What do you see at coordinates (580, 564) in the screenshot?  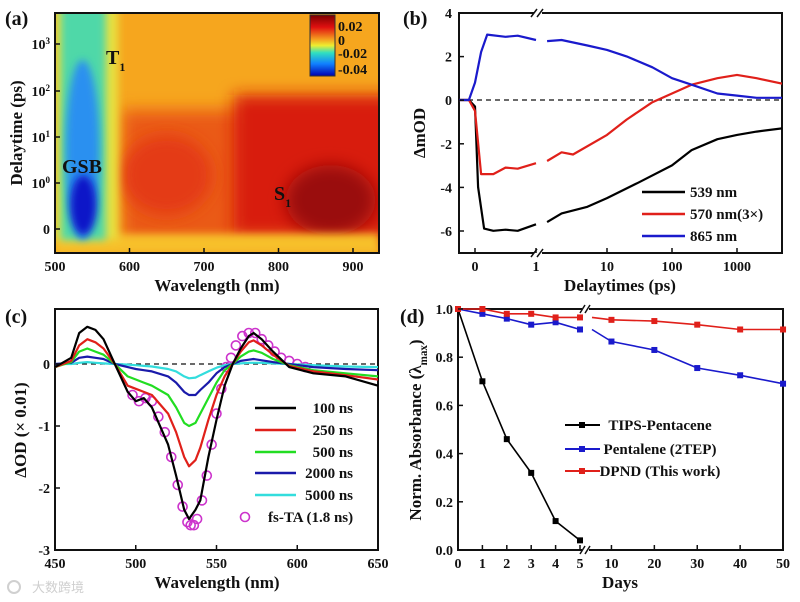 I see `x-tick-label: 5` at bounding box center [580, 564].